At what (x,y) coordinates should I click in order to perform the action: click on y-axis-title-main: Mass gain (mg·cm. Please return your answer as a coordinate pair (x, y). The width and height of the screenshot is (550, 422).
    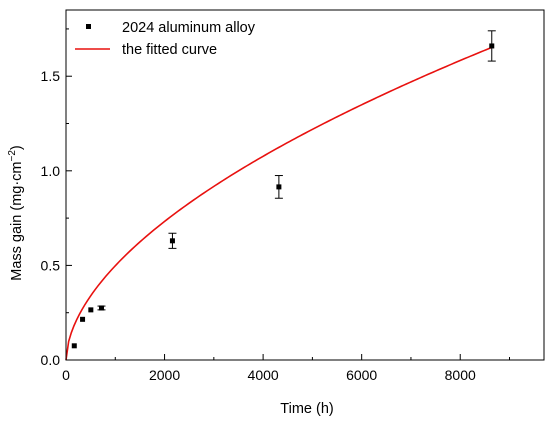
    Looking at the image, I should click on (17, 221).